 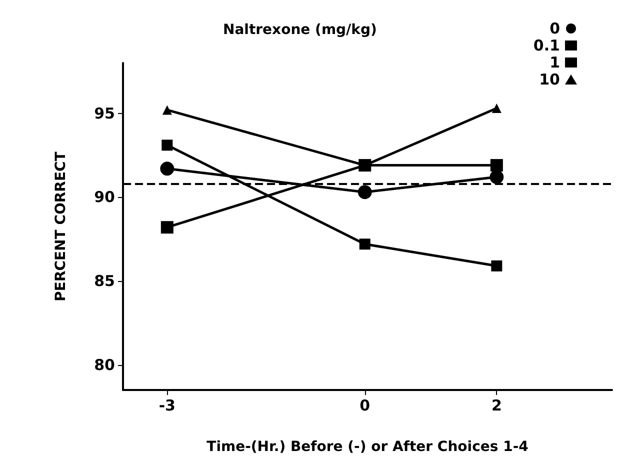 I want to click on y-axis-title: PERCENT CORRECT, so click(x=61, y=226).